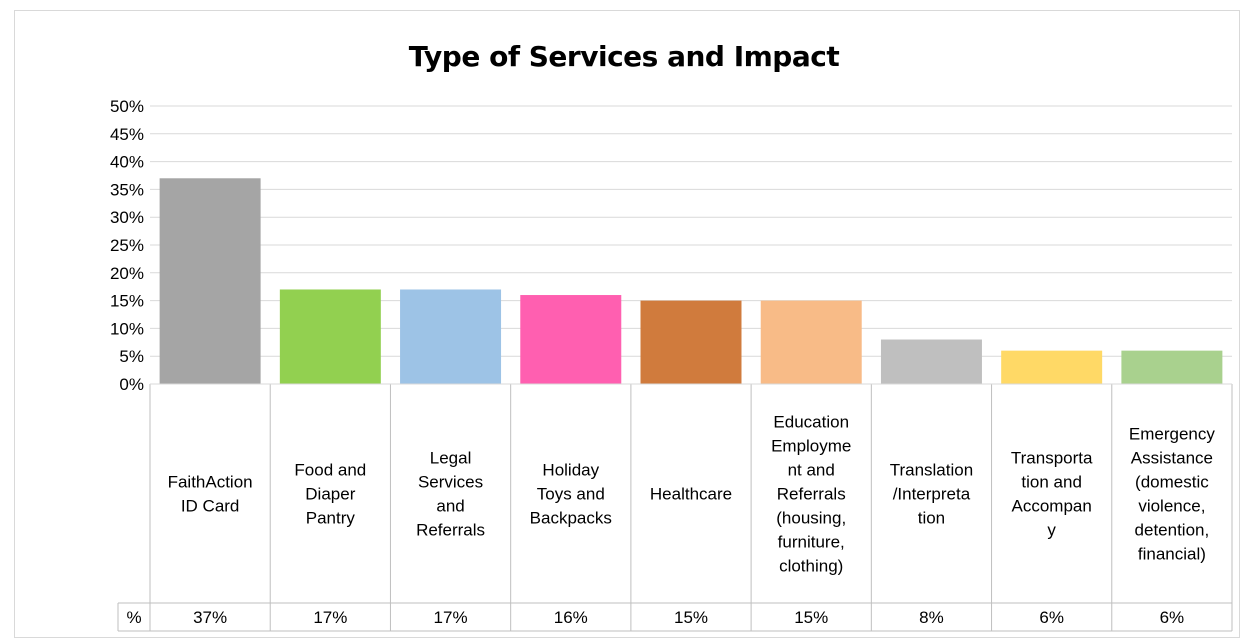  What do you see at coordinates (571, 494) in the screenshot?
I see `category-label: Toys and` at bounding box center [571, 494].